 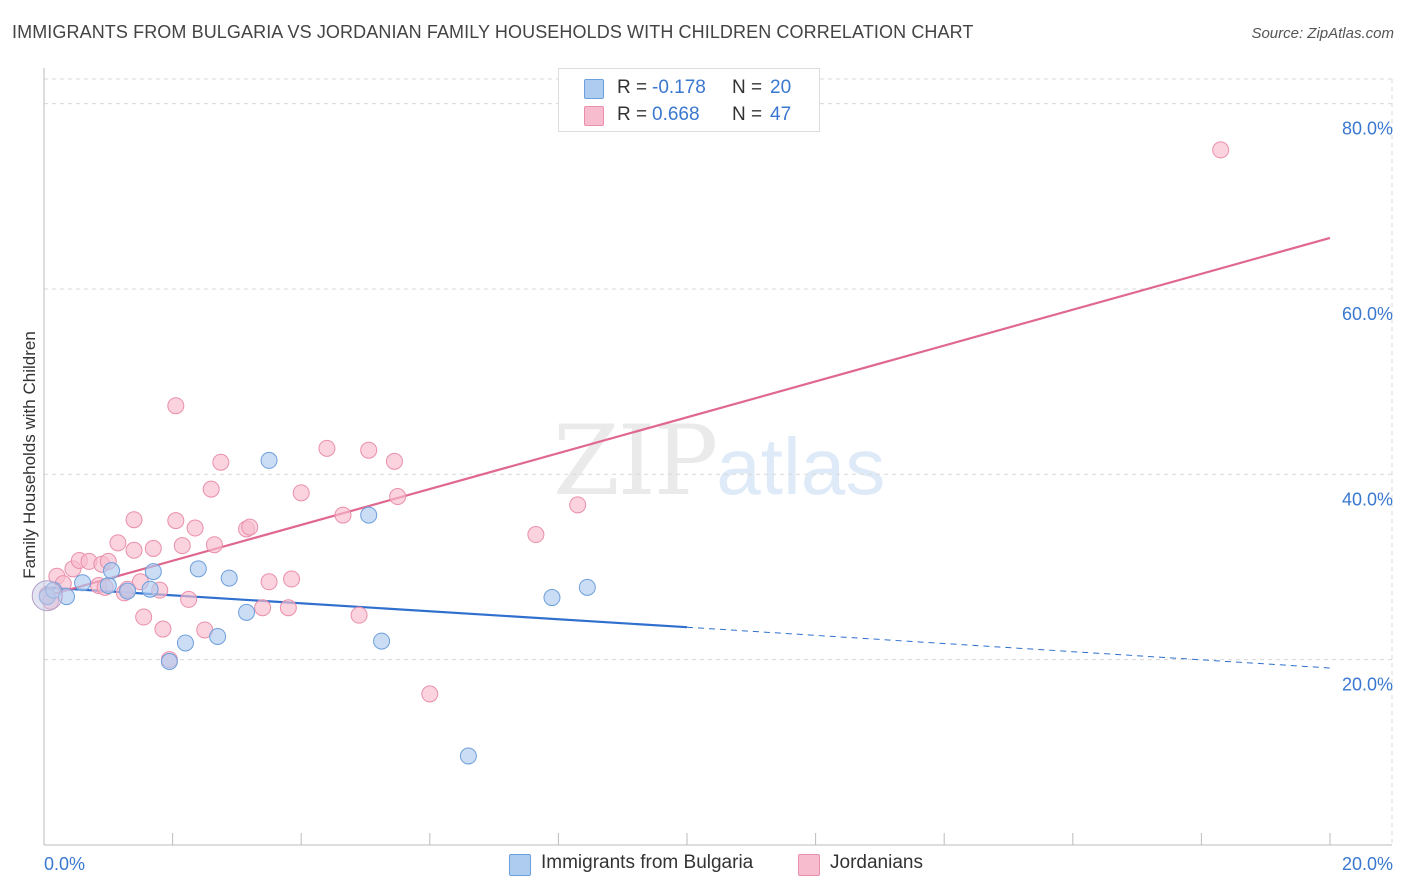 What do you see at coordinates (520, 865) in the screenshot?
I see `bottom-legend-swatch-bulgaria` at bounding box center [520, 865].